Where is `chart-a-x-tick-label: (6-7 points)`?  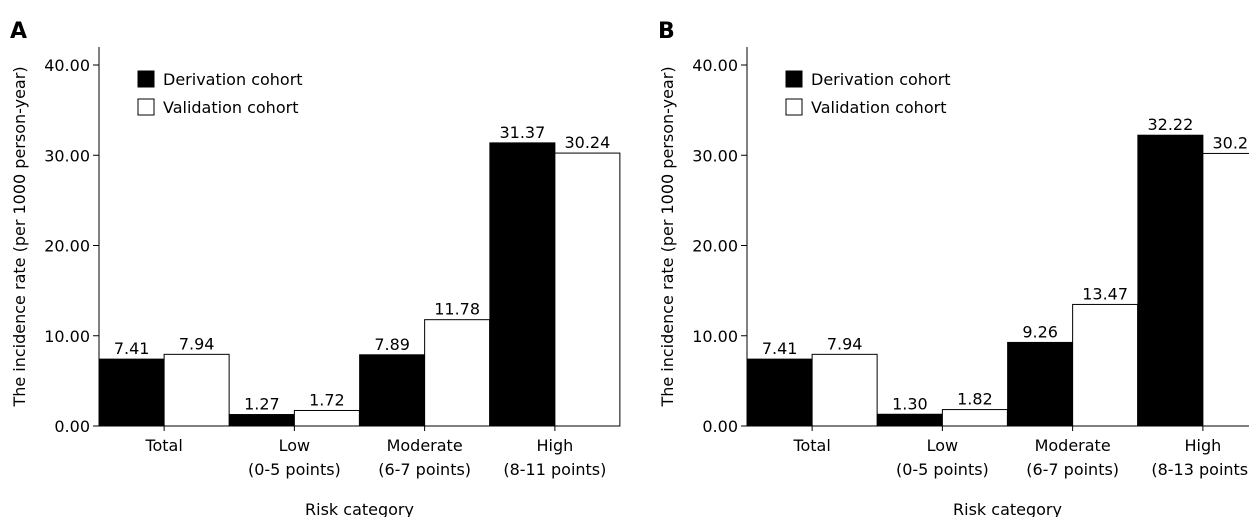 chart-a-x-tick-label: (6-7 points) is located at coordinates (424, 469).